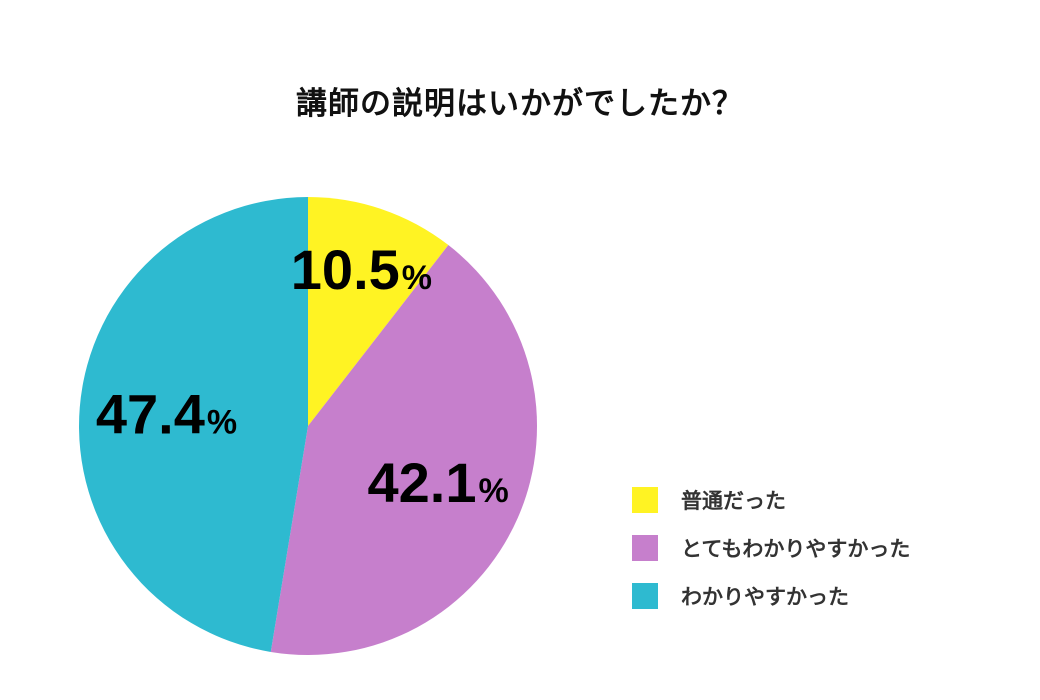 This screenshot has width=1040, height=700. Describe the element at coordinates (733, 501) in the screenshot. I see `legend-label-futsu: 普通だった` at that location.